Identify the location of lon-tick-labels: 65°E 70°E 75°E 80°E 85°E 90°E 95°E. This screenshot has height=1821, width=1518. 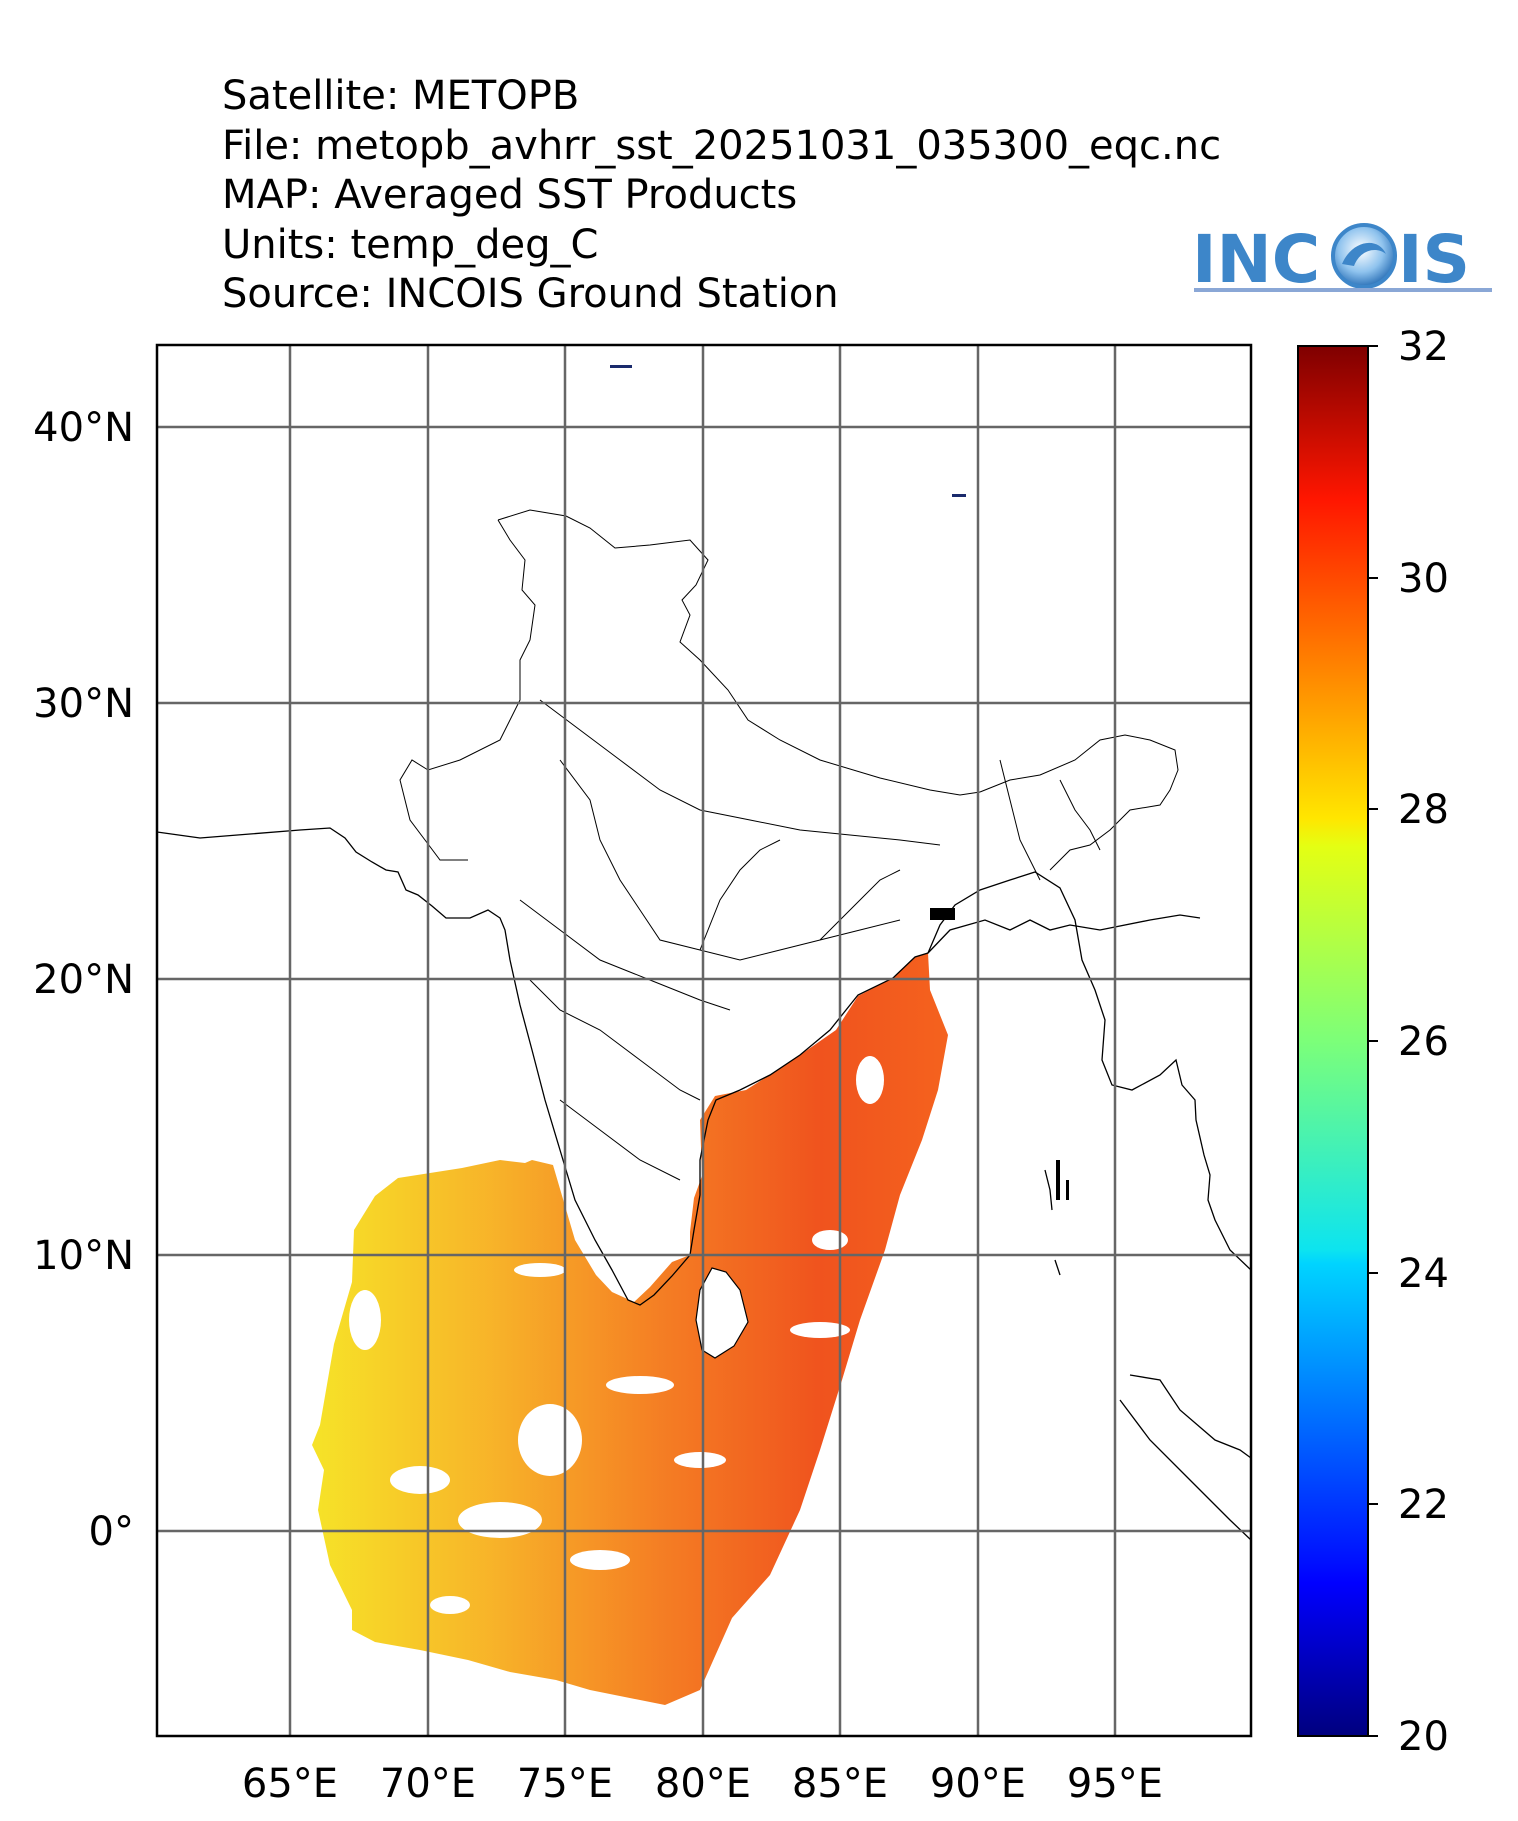
(702, 1784).